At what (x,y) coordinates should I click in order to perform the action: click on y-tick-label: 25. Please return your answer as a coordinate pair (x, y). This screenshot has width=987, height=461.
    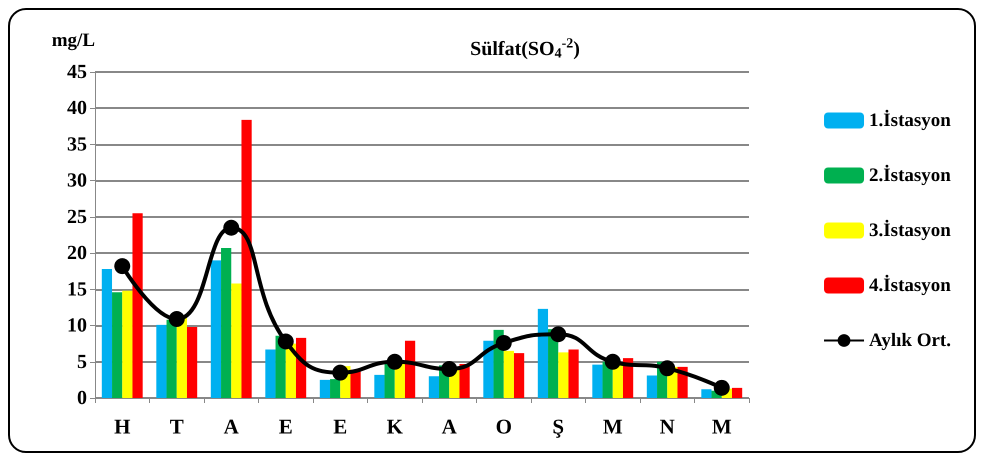
    Looking at the image, I should click on (77, 217).